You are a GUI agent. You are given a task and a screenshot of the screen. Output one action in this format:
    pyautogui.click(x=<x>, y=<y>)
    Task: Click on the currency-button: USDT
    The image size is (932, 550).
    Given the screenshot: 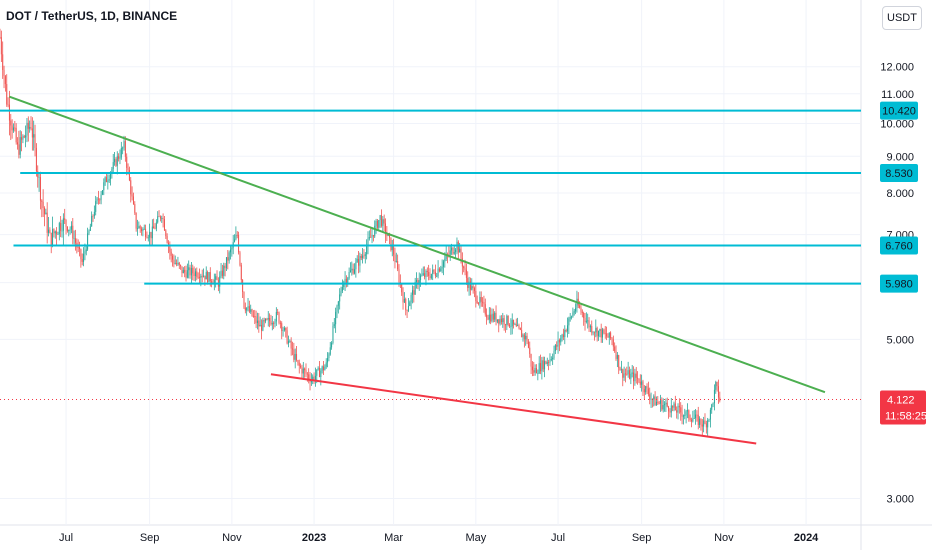 What is the action you would take?
    pyautogui.click(x=902, y=18)
    